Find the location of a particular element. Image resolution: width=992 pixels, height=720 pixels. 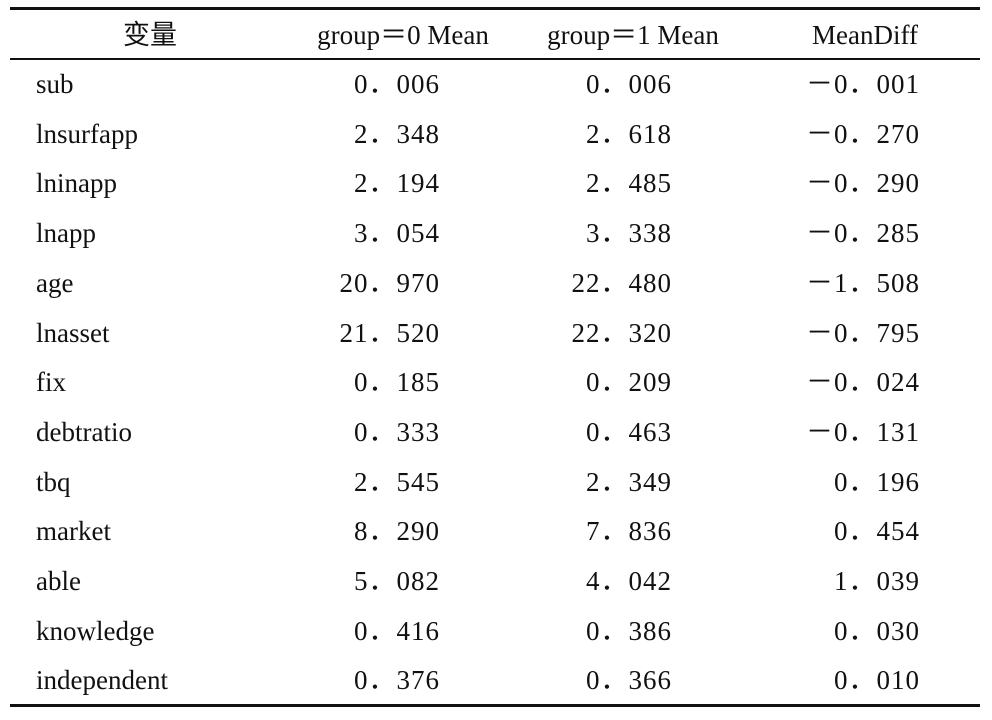

value-cell: 21．520 is located at coordinates (389, 332).